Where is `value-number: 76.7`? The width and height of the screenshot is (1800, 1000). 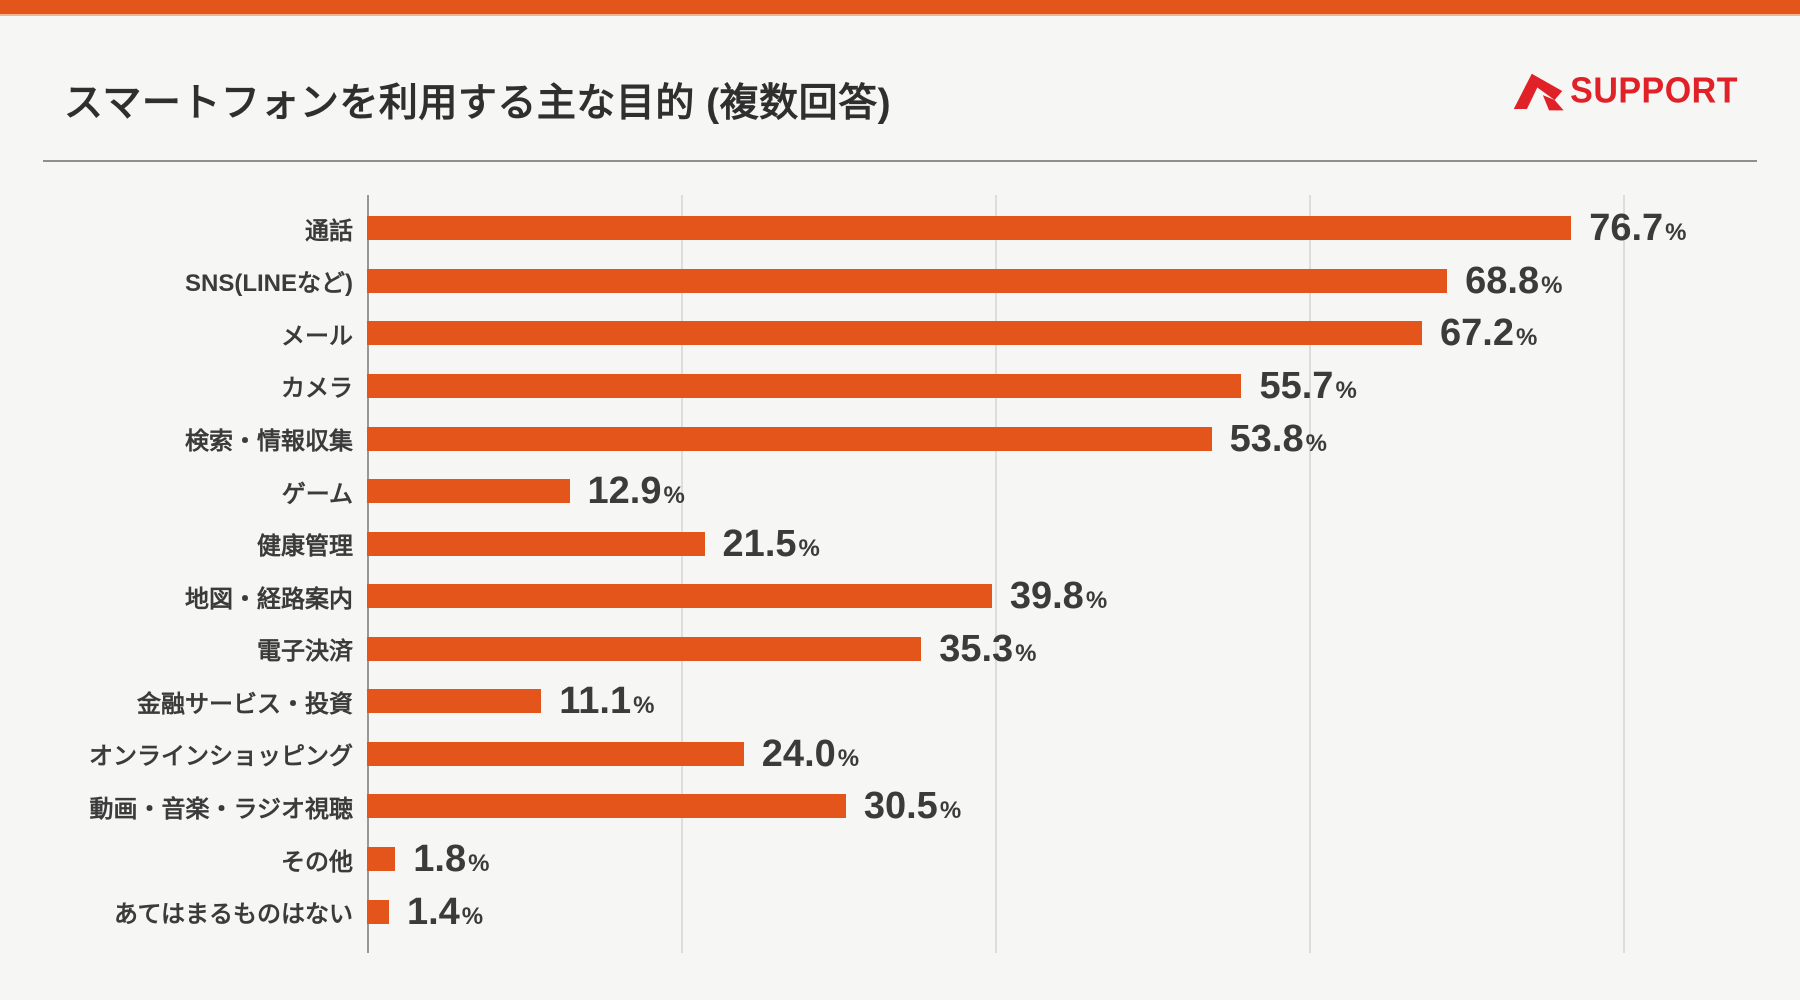
value-number: 76.7 is located at coordinates (1626, 228).